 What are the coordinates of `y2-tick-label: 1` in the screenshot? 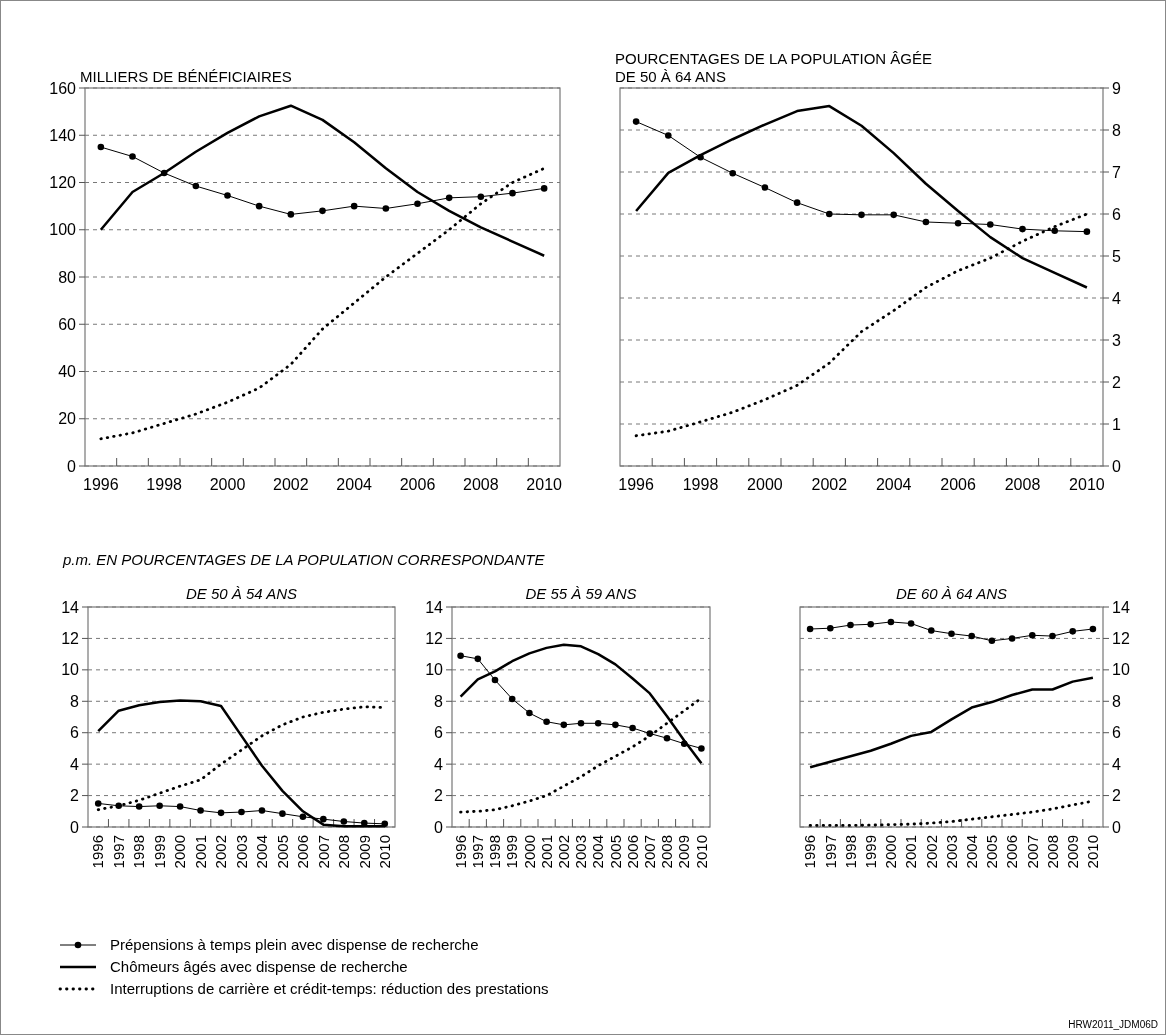 It's located at (1116, 424).